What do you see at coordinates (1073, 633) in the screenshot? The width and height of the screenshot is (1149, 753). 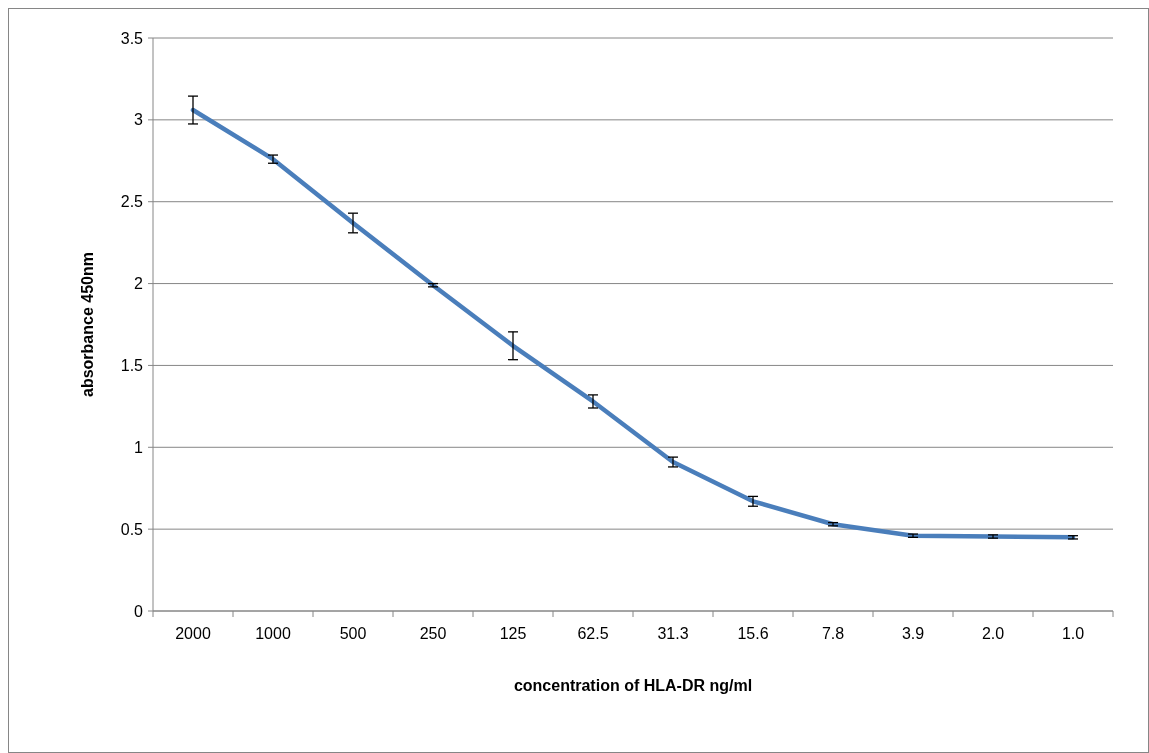 I see `x-tick-label: 1.0` at bounding box center [1073, 633].